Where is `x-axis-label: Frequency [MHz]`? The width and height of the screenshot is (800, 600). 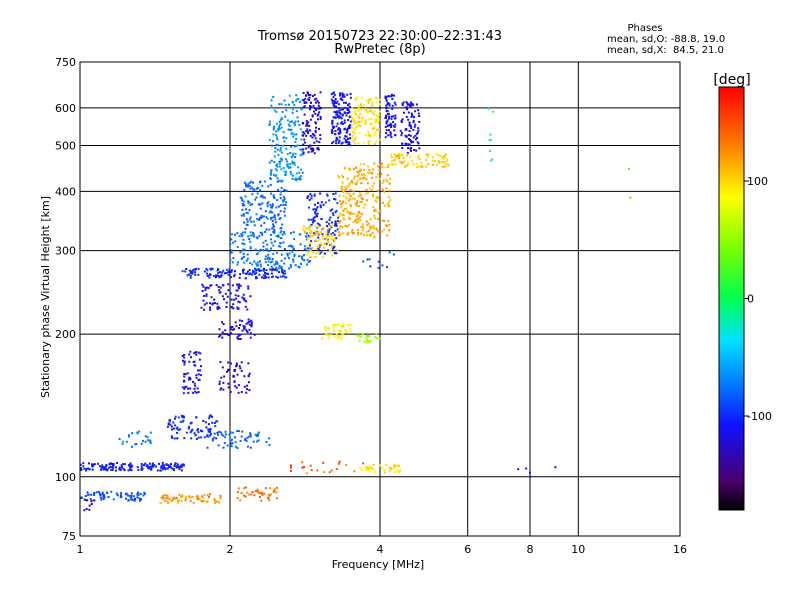
x-axis-label: Frequency [MHz] is located at coordinates (378, 564).